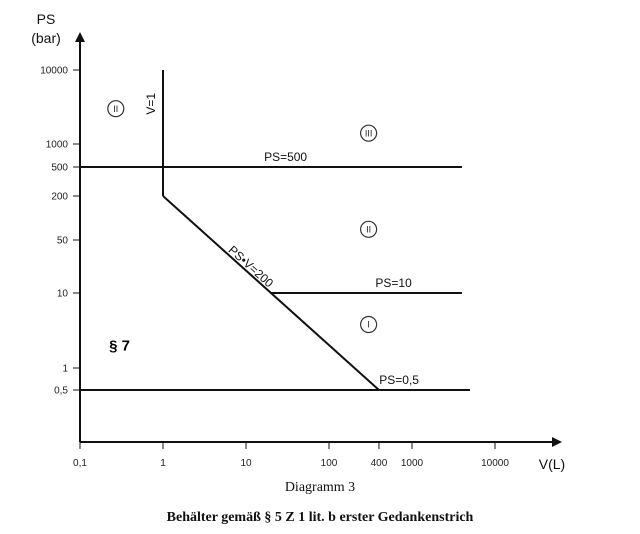  Describe the element at coordinates (80, 463) in the screenshot. I see `x-tick-label: 0,1` at that location.